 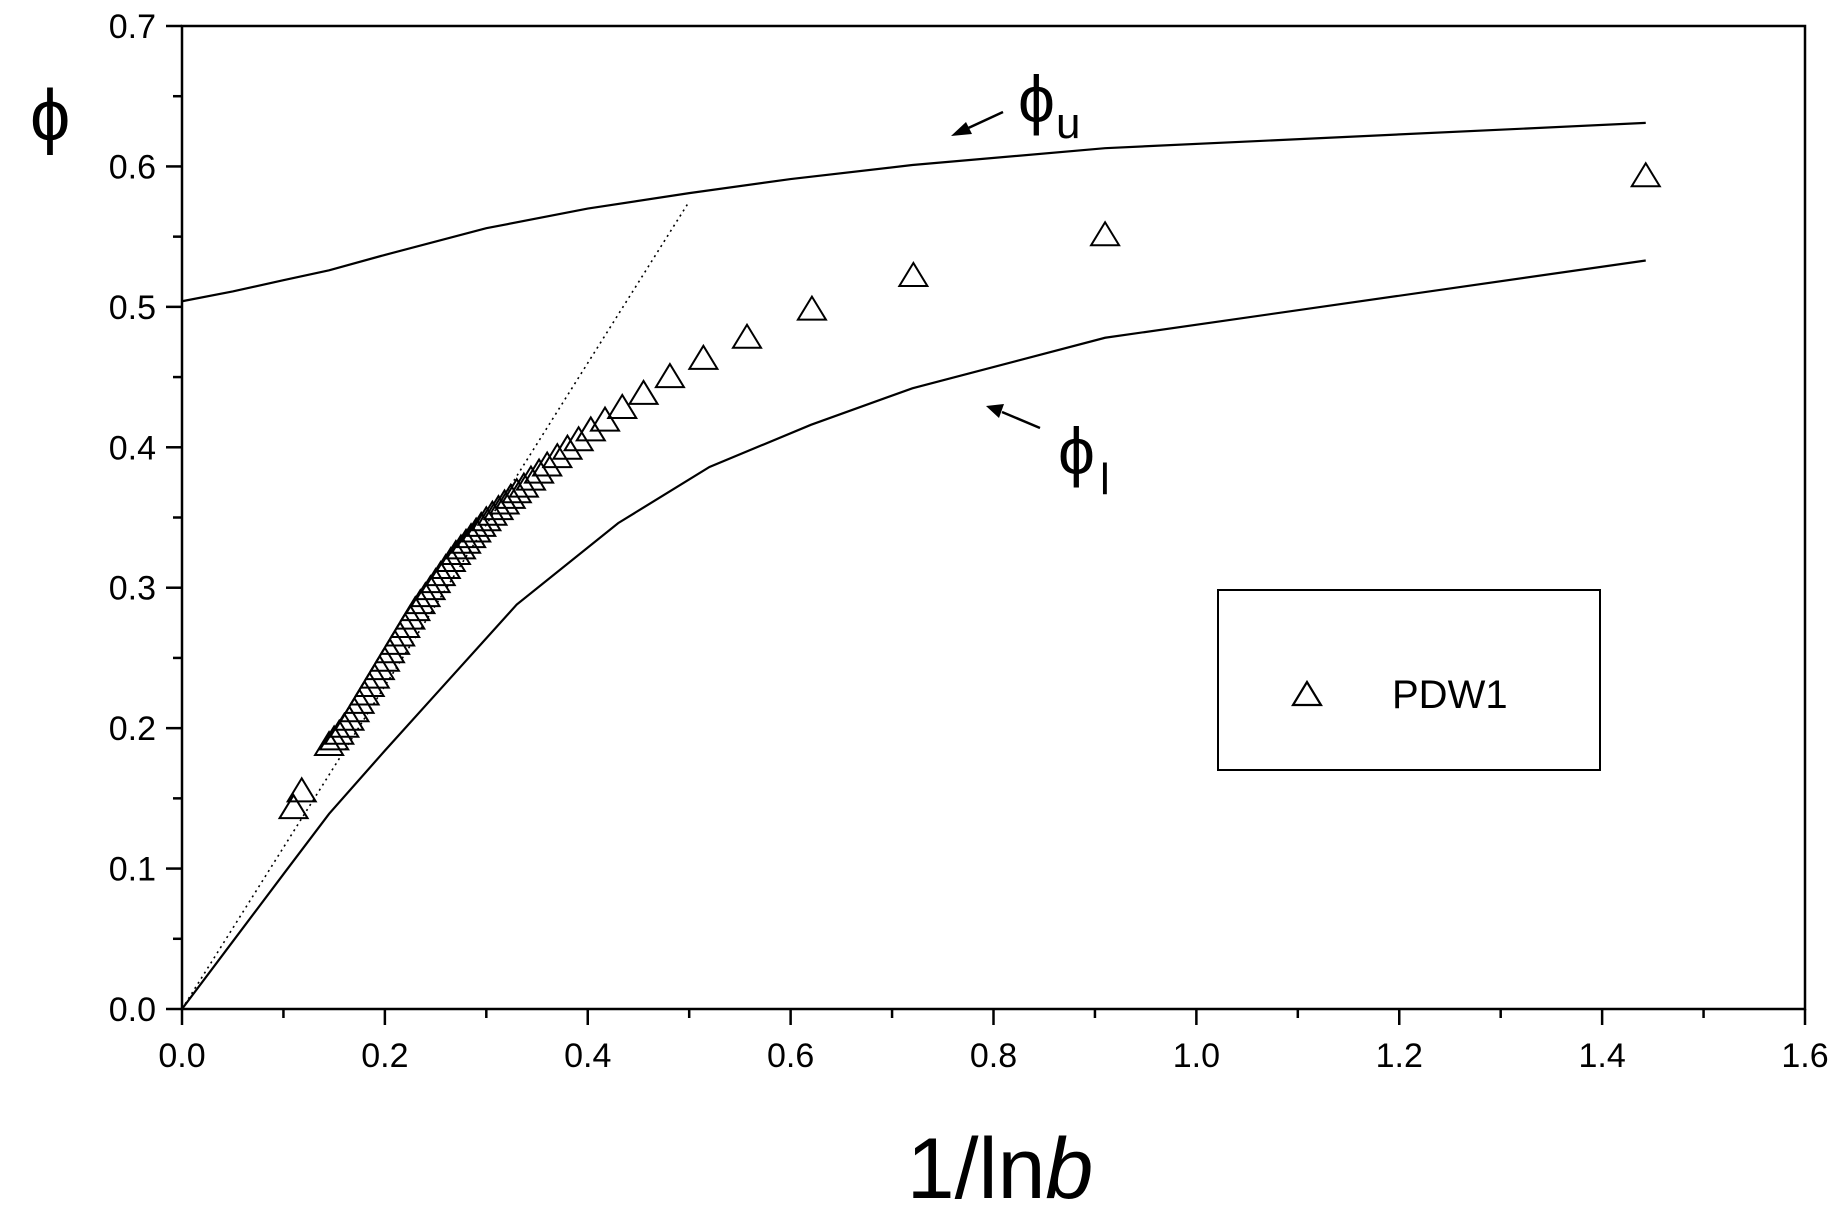 What do you see at coordinates (1450, 695) in the screenshot?
I see `legend-label-pdw1: PDW1` at bounding box center [1450, 695].